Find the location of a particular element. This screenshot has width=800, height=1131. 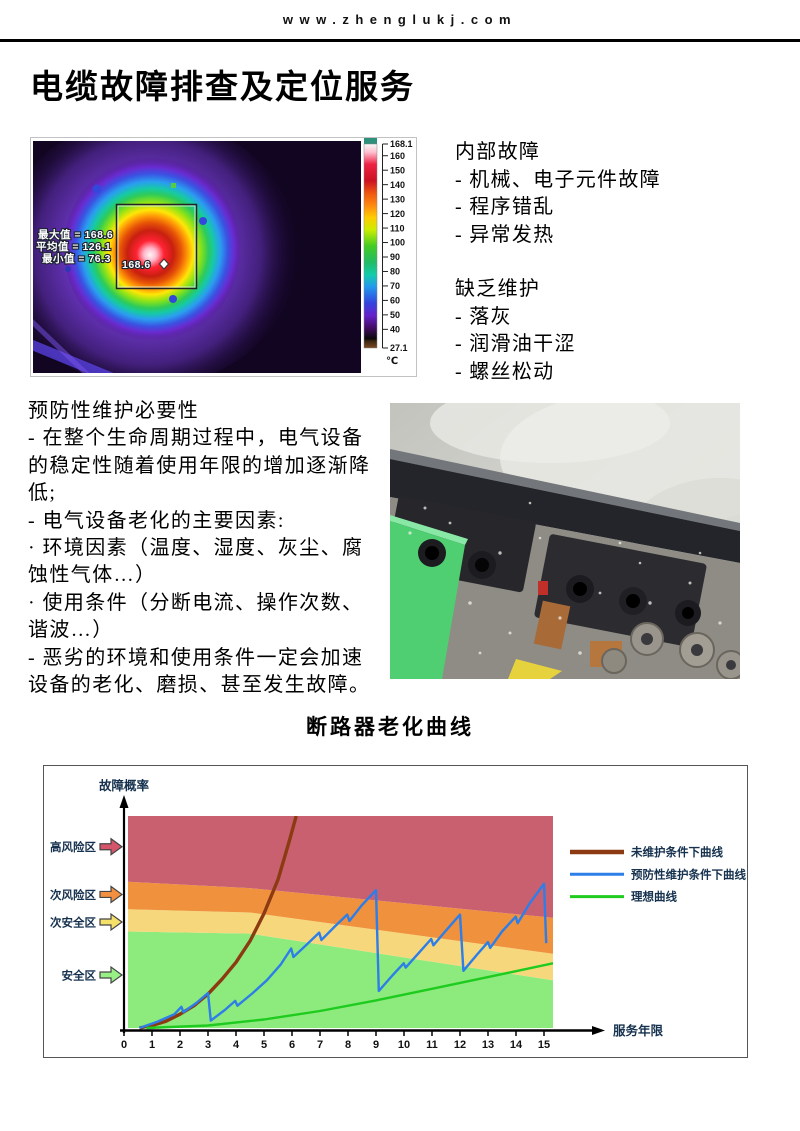

thermal-canvas: 最大值 = 168.6 平均值 = 126.1 最小值 = 76.3 168.6 is located at coordinates (197, 257).